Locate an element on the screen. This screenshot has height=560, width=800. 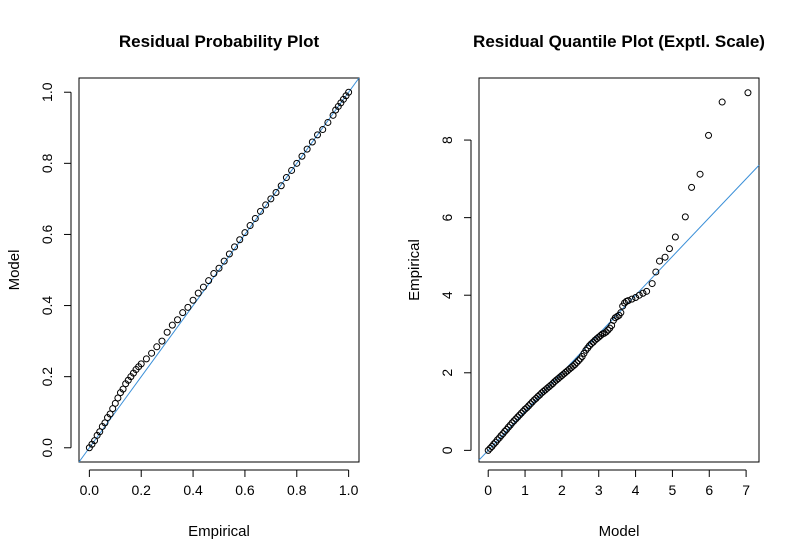
x-tick-label: 7 is located at coordinates (746, 490).